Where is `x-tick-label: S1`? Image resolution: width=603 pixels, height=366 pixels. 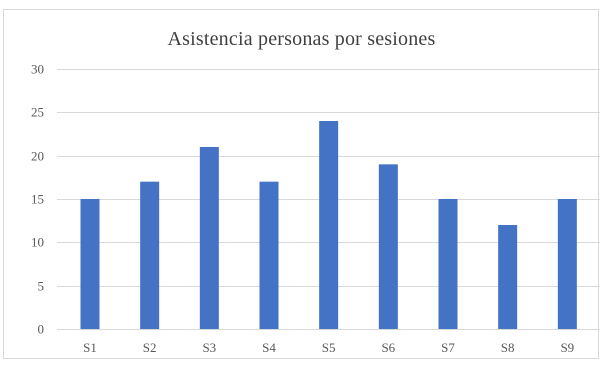 x-tick-label: S1 is located at coordinates (90, 347).